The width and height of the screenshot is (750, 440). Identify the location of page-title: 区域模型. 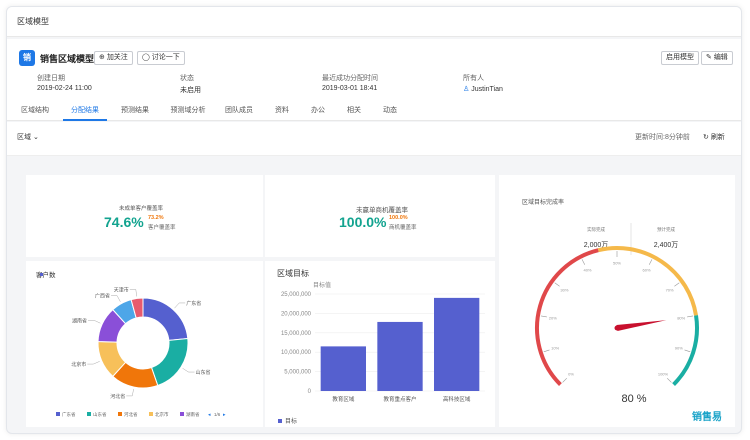
(374, 22).